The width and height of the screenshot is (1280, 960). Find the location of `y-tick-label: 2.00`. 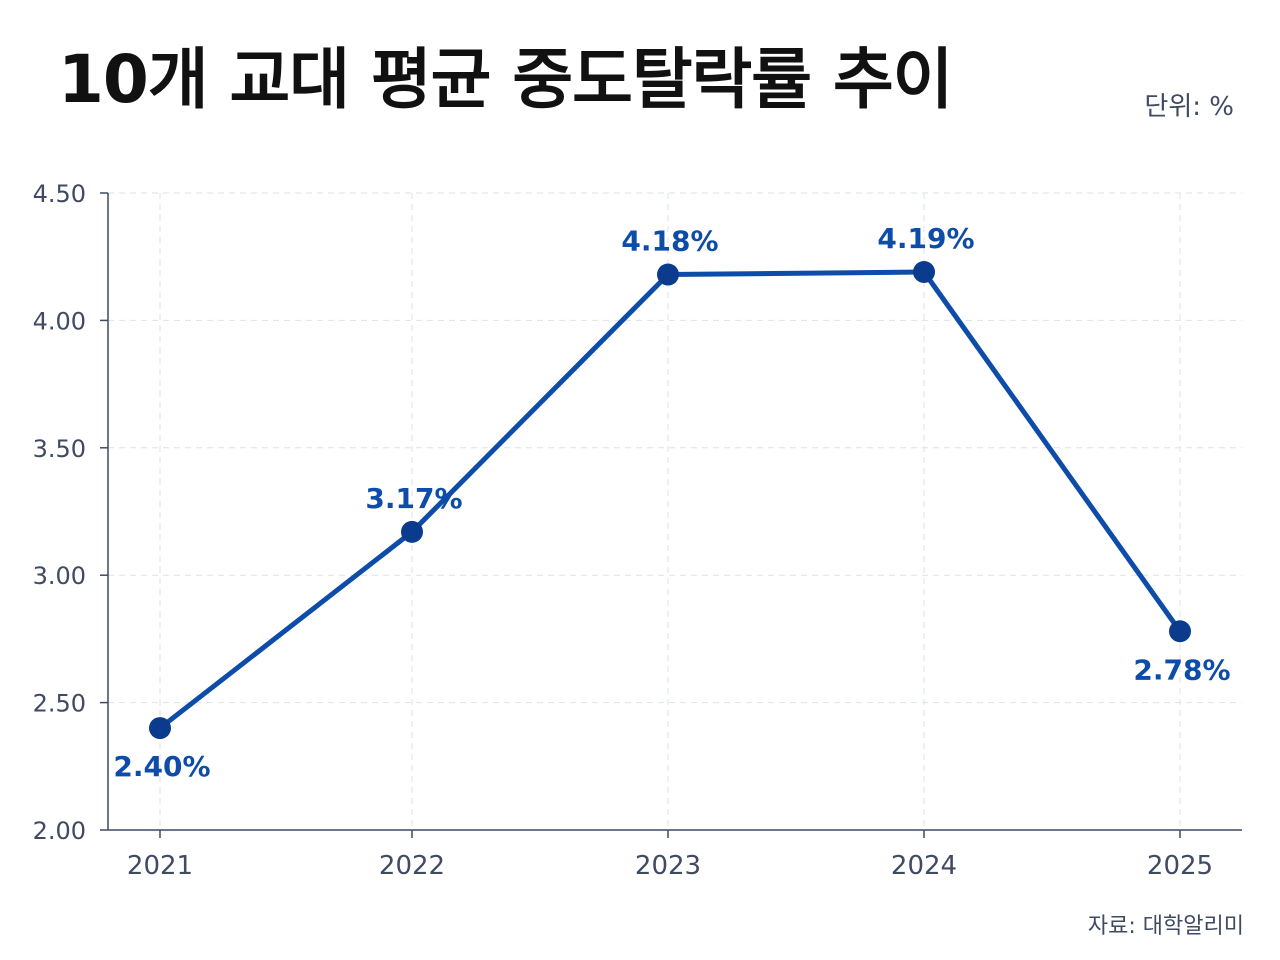

y-tick-label: 2.00 is located at coordinates (59, 831).